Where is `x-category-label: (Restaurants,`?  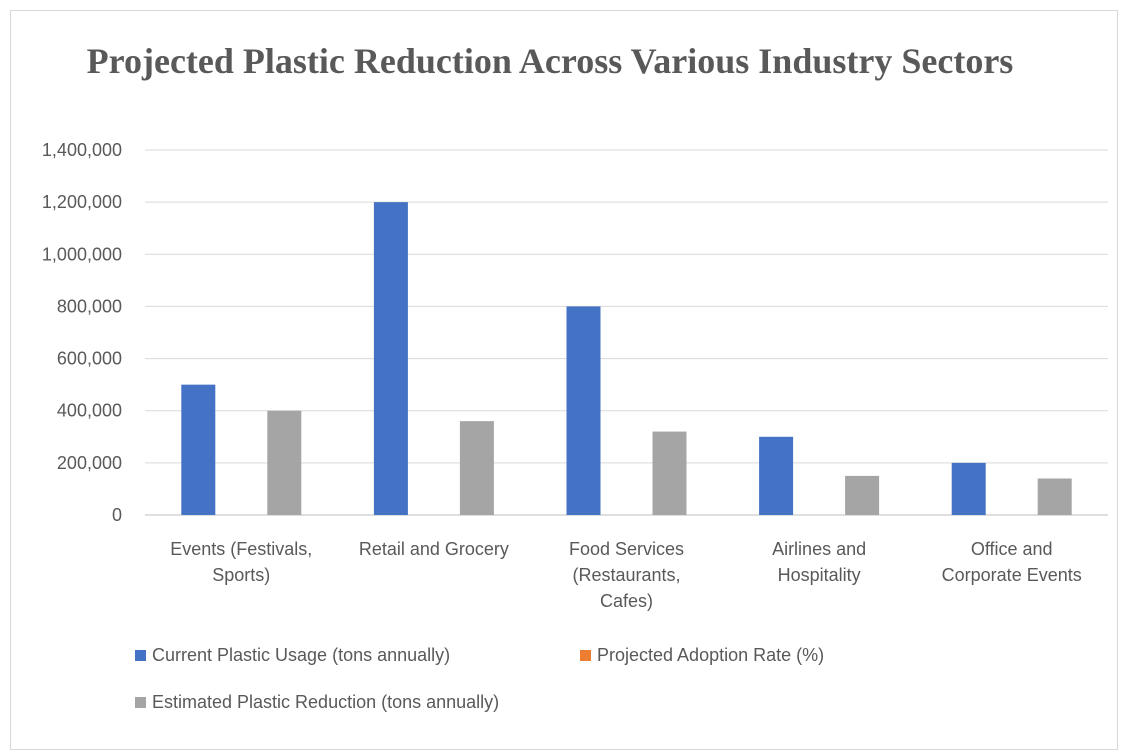 x-category-label: (Restaurants, is located at coordinates (626, 575).